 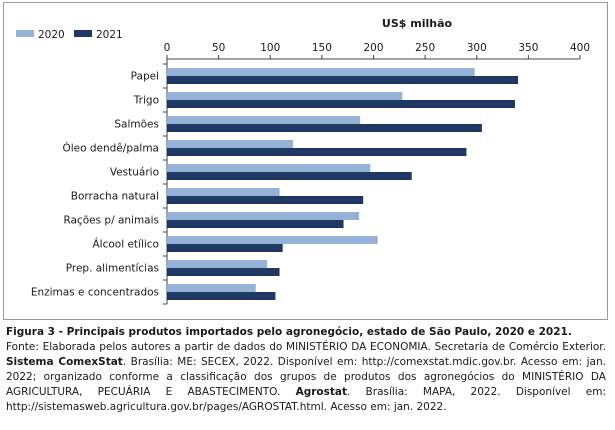 I want to click on x-tick-label: 250, so click(x=425, y=48).